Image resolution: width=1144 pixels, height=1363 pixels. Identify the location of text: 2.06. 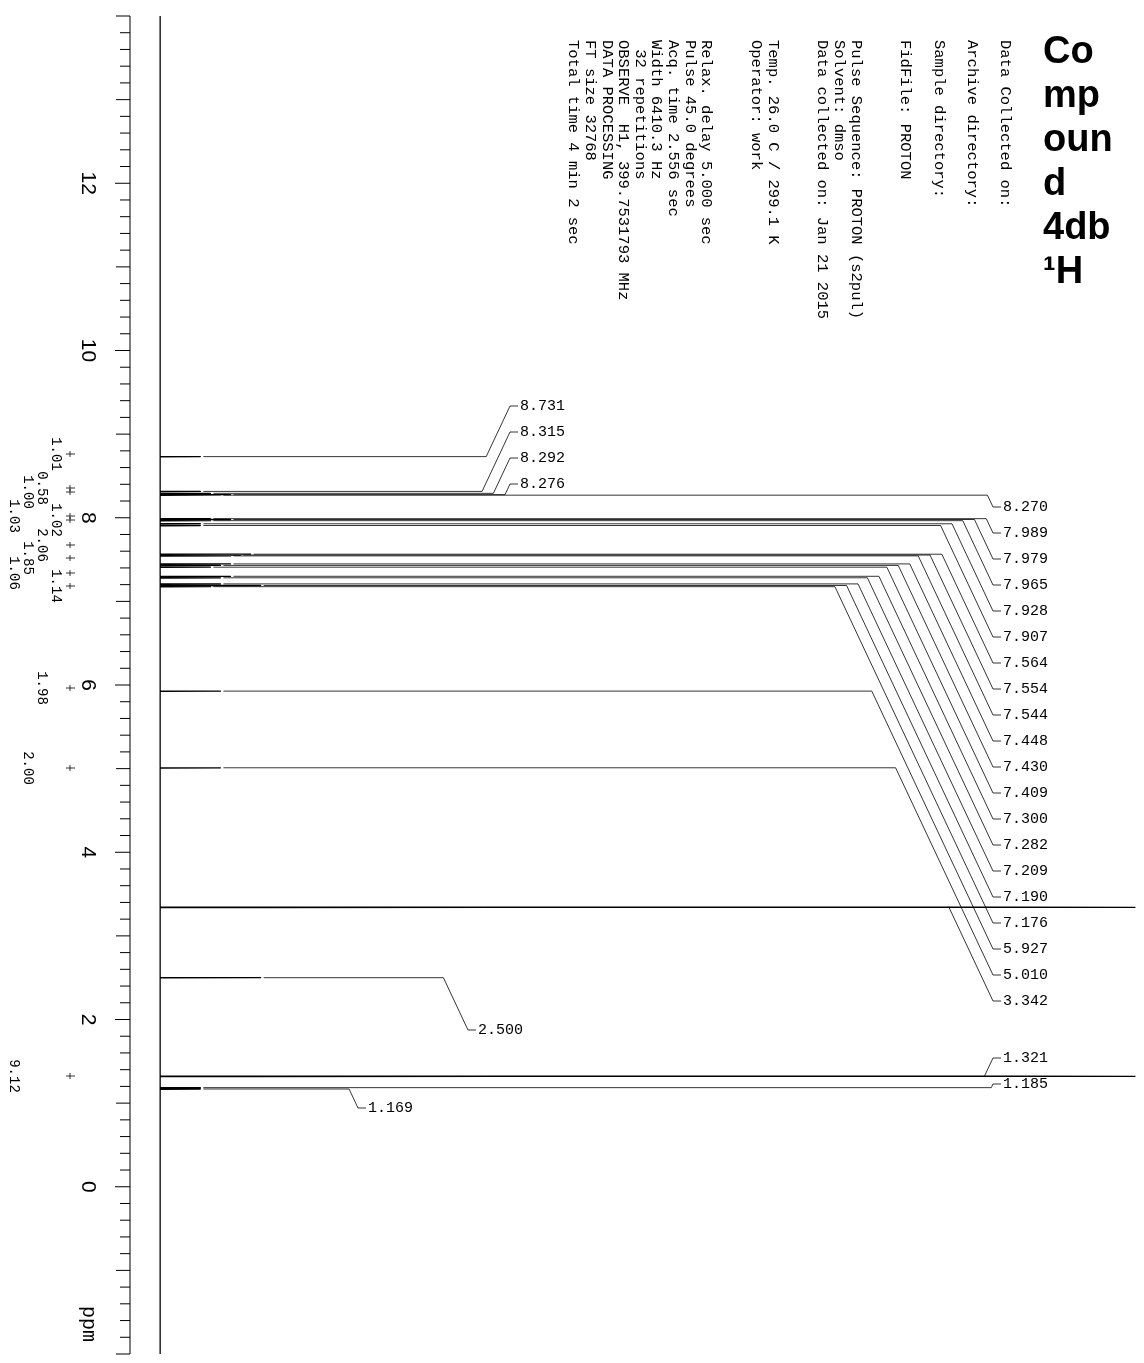
(42, 545).